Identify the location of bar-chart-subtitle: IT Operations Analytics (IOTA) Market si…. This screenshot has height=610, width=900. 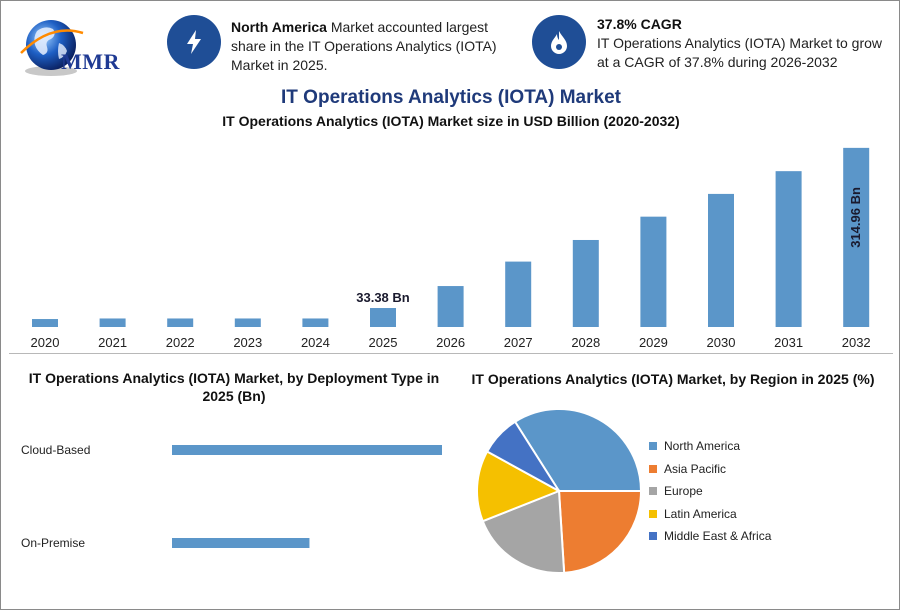
(451, 121).